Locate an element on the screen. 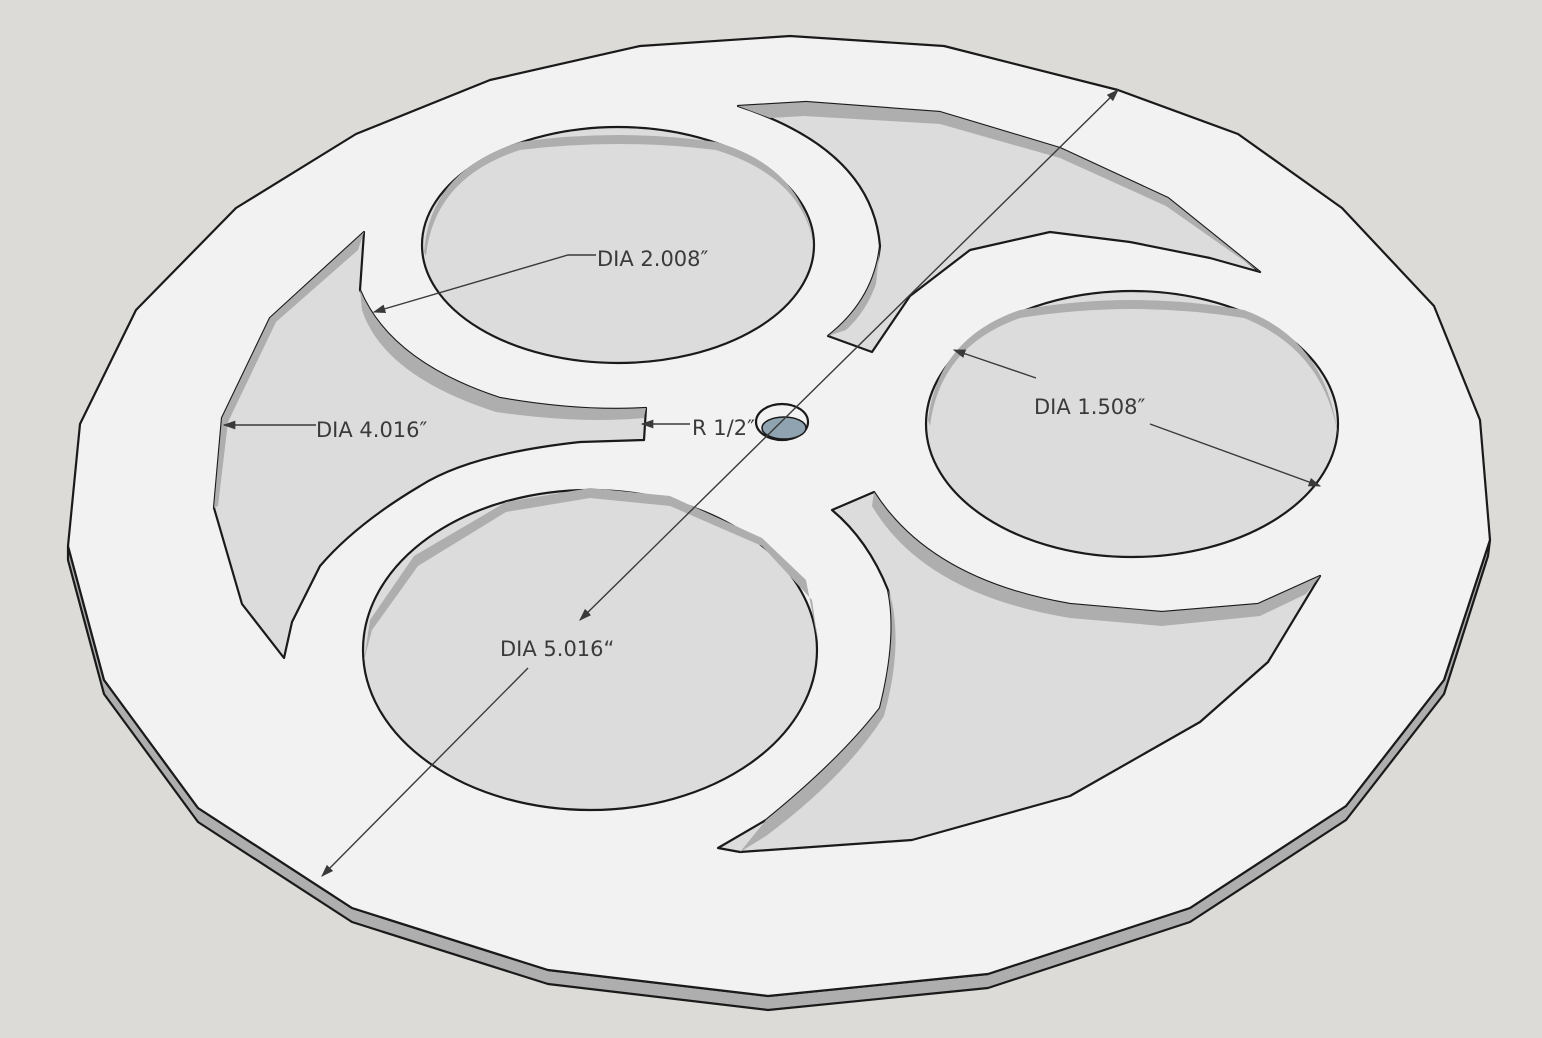  dimension-small-circle: DIA 2.008″ is located at coordinates (540, 280).